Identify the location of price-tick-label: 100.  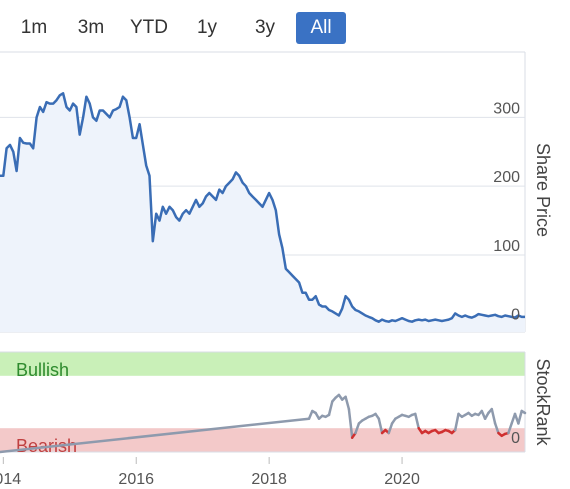
(506, 246).